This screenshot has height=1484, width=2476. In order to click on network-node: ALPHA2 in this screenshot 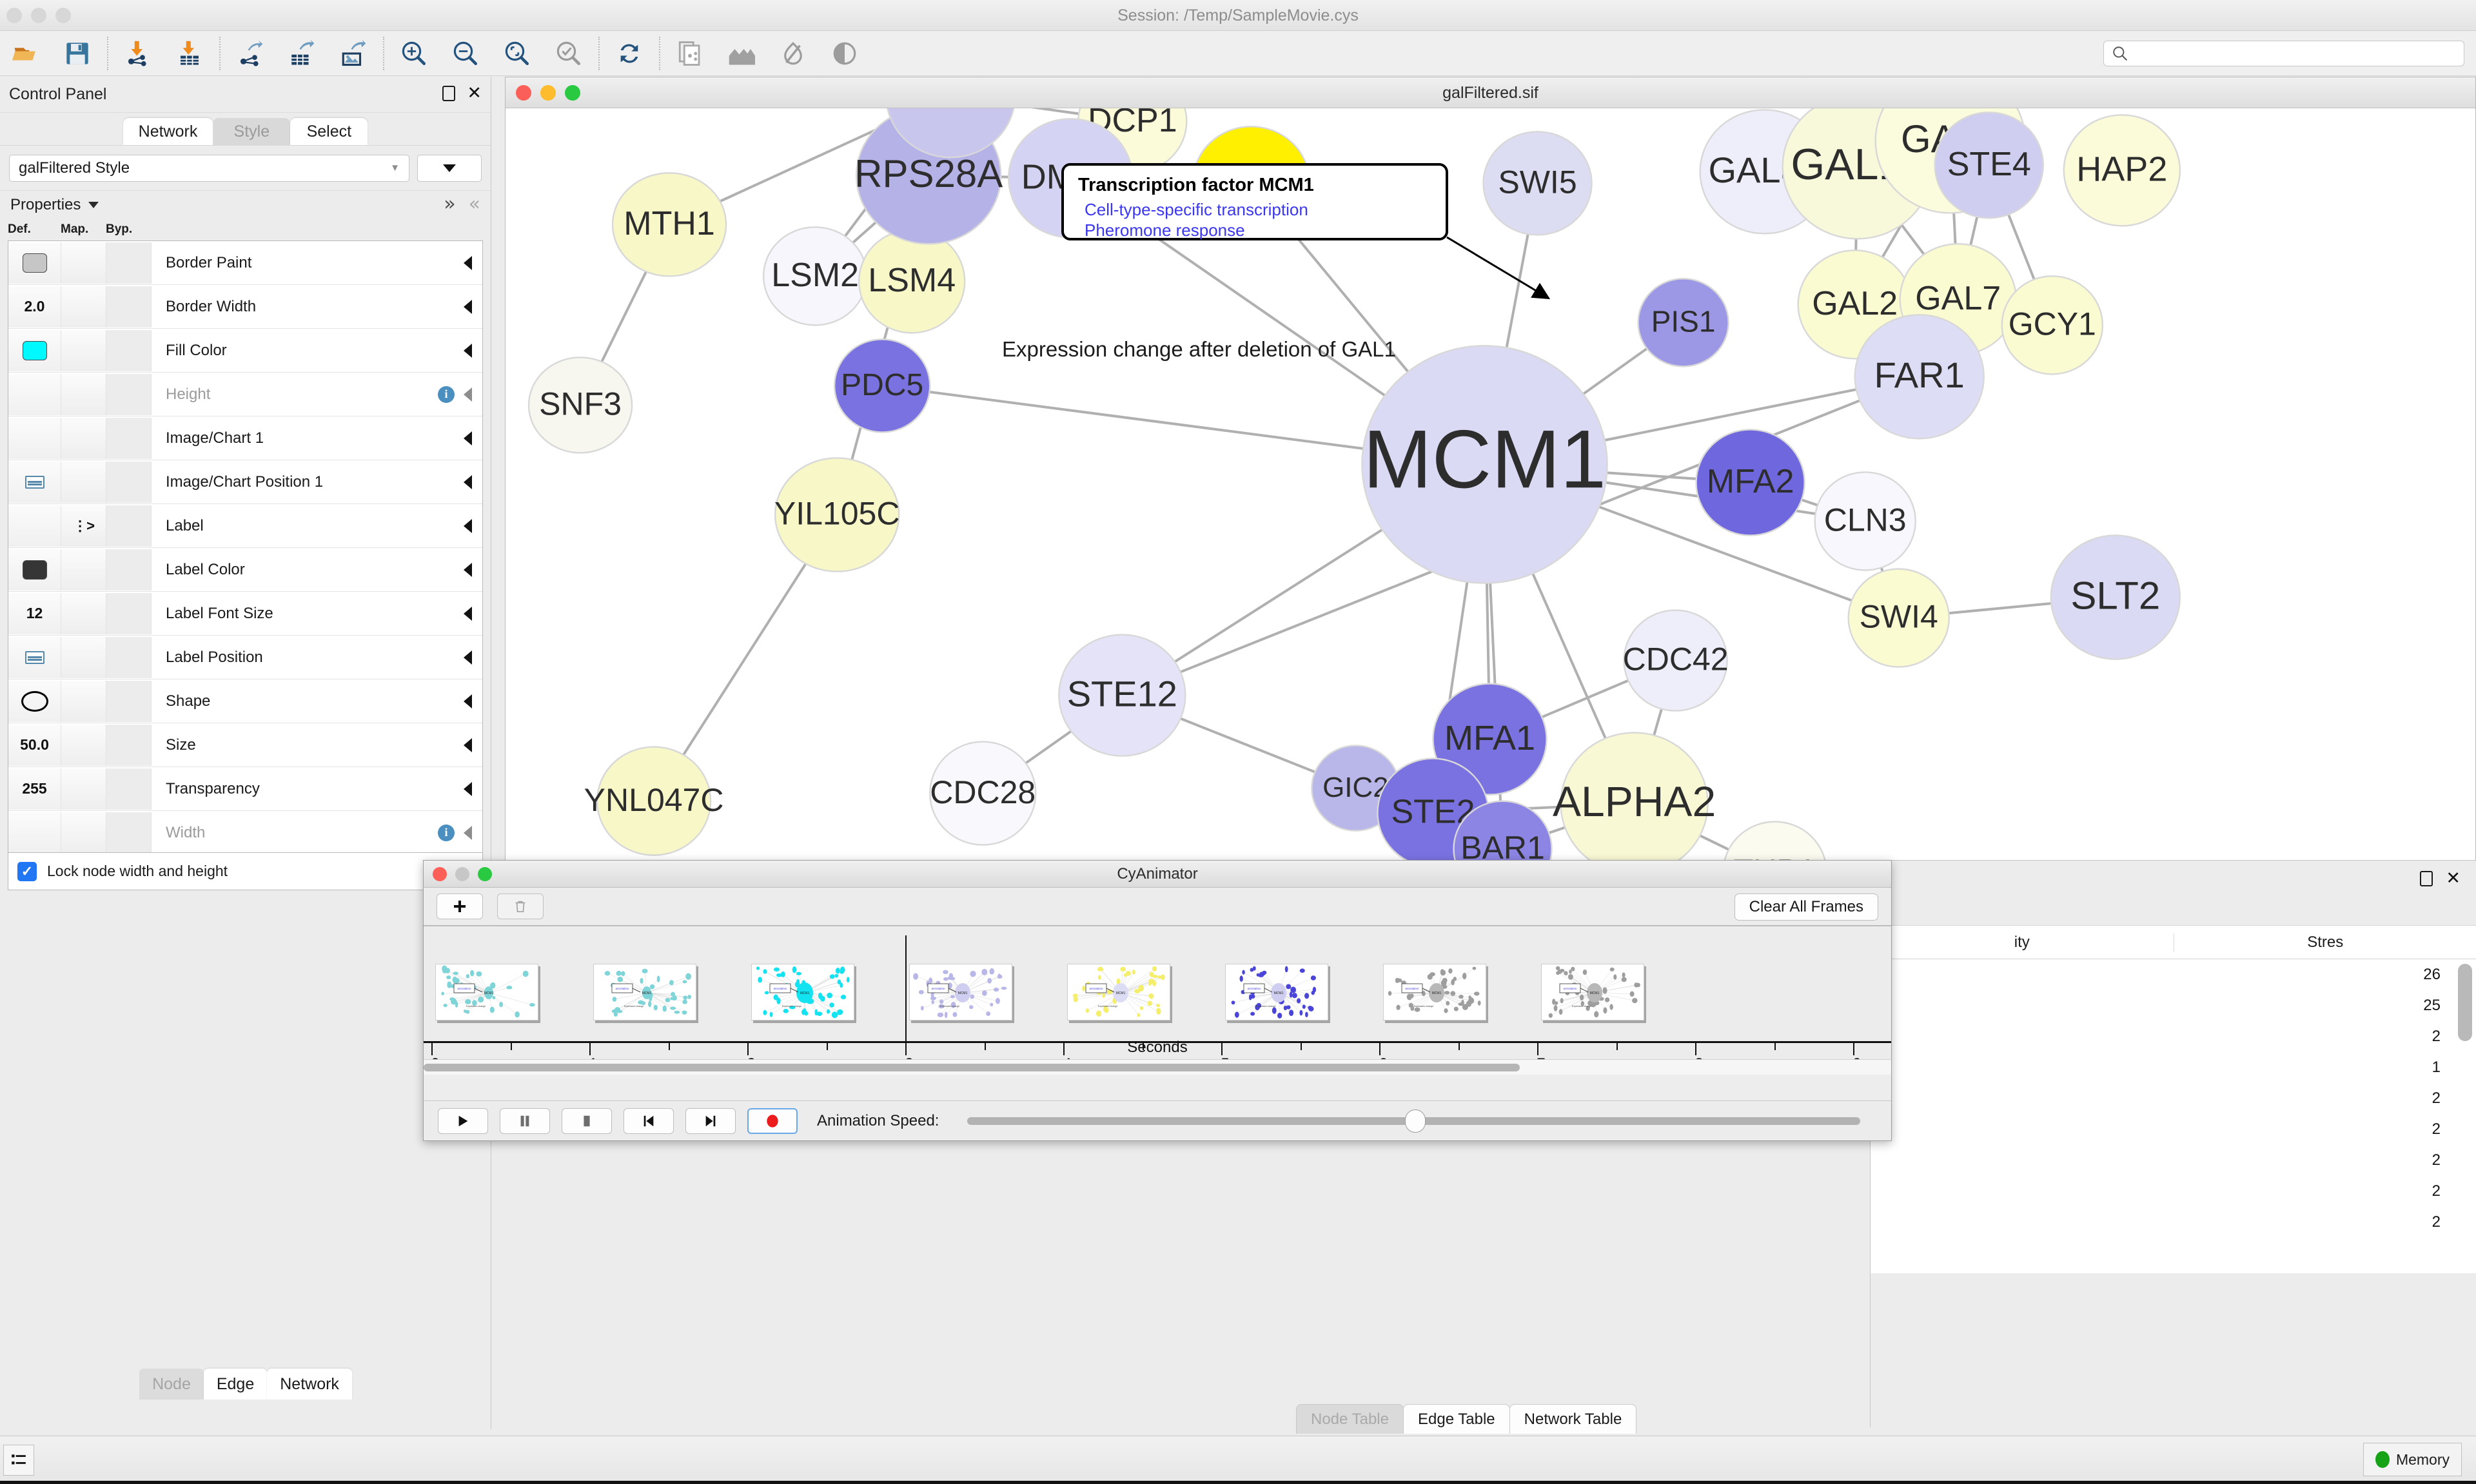, I will do `click(1635, 803)`.